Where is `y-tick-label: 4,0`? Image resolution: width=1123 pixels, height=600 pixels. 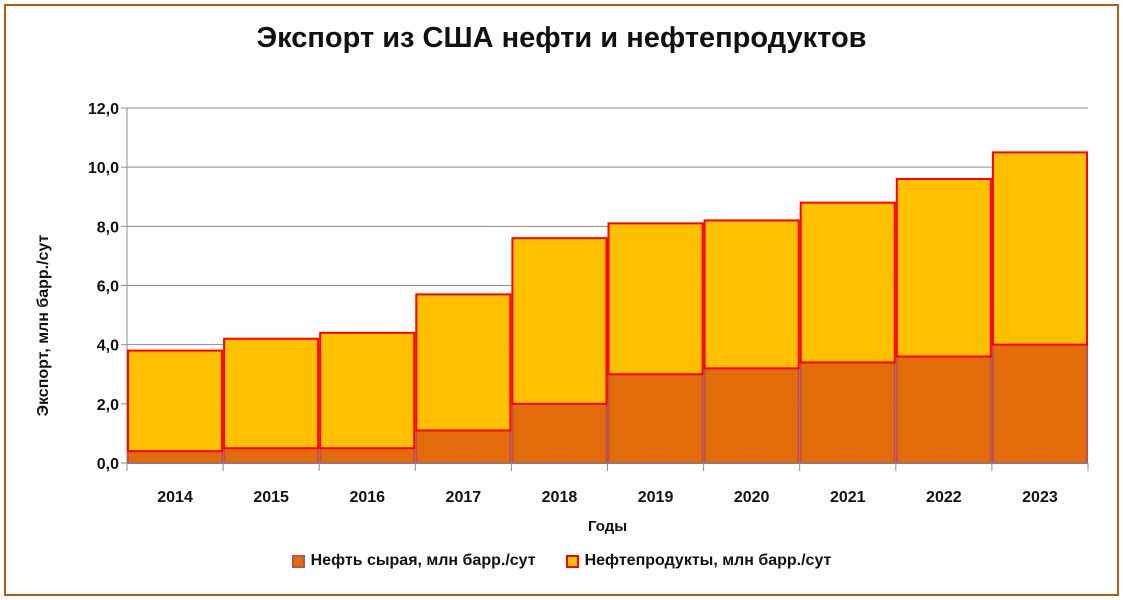 y-tick-label: 4,0 is located at coordinates (108, 346).